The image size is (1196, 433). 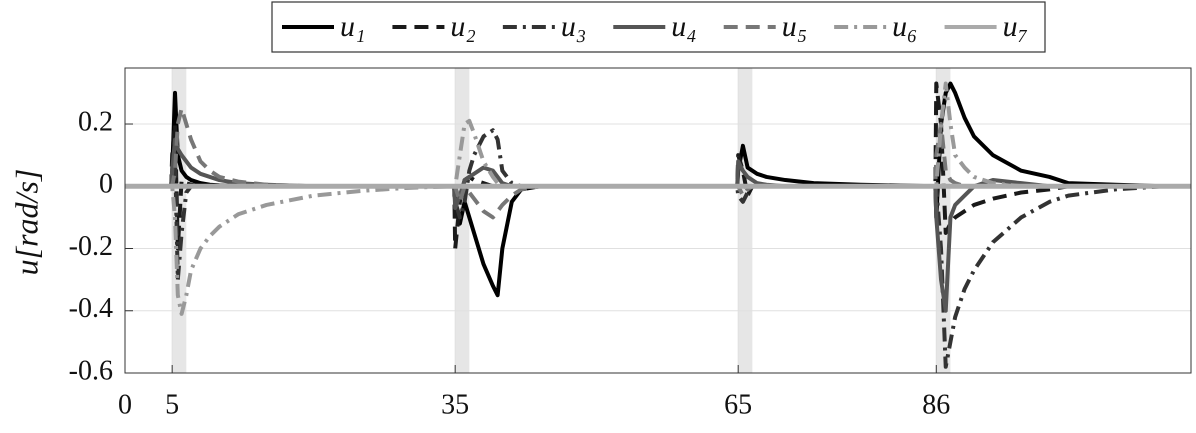 What do you see at coordinates (936, 404) in the screenshot?
I see `x-tick-label: 86` at bounding box center [936, 404].